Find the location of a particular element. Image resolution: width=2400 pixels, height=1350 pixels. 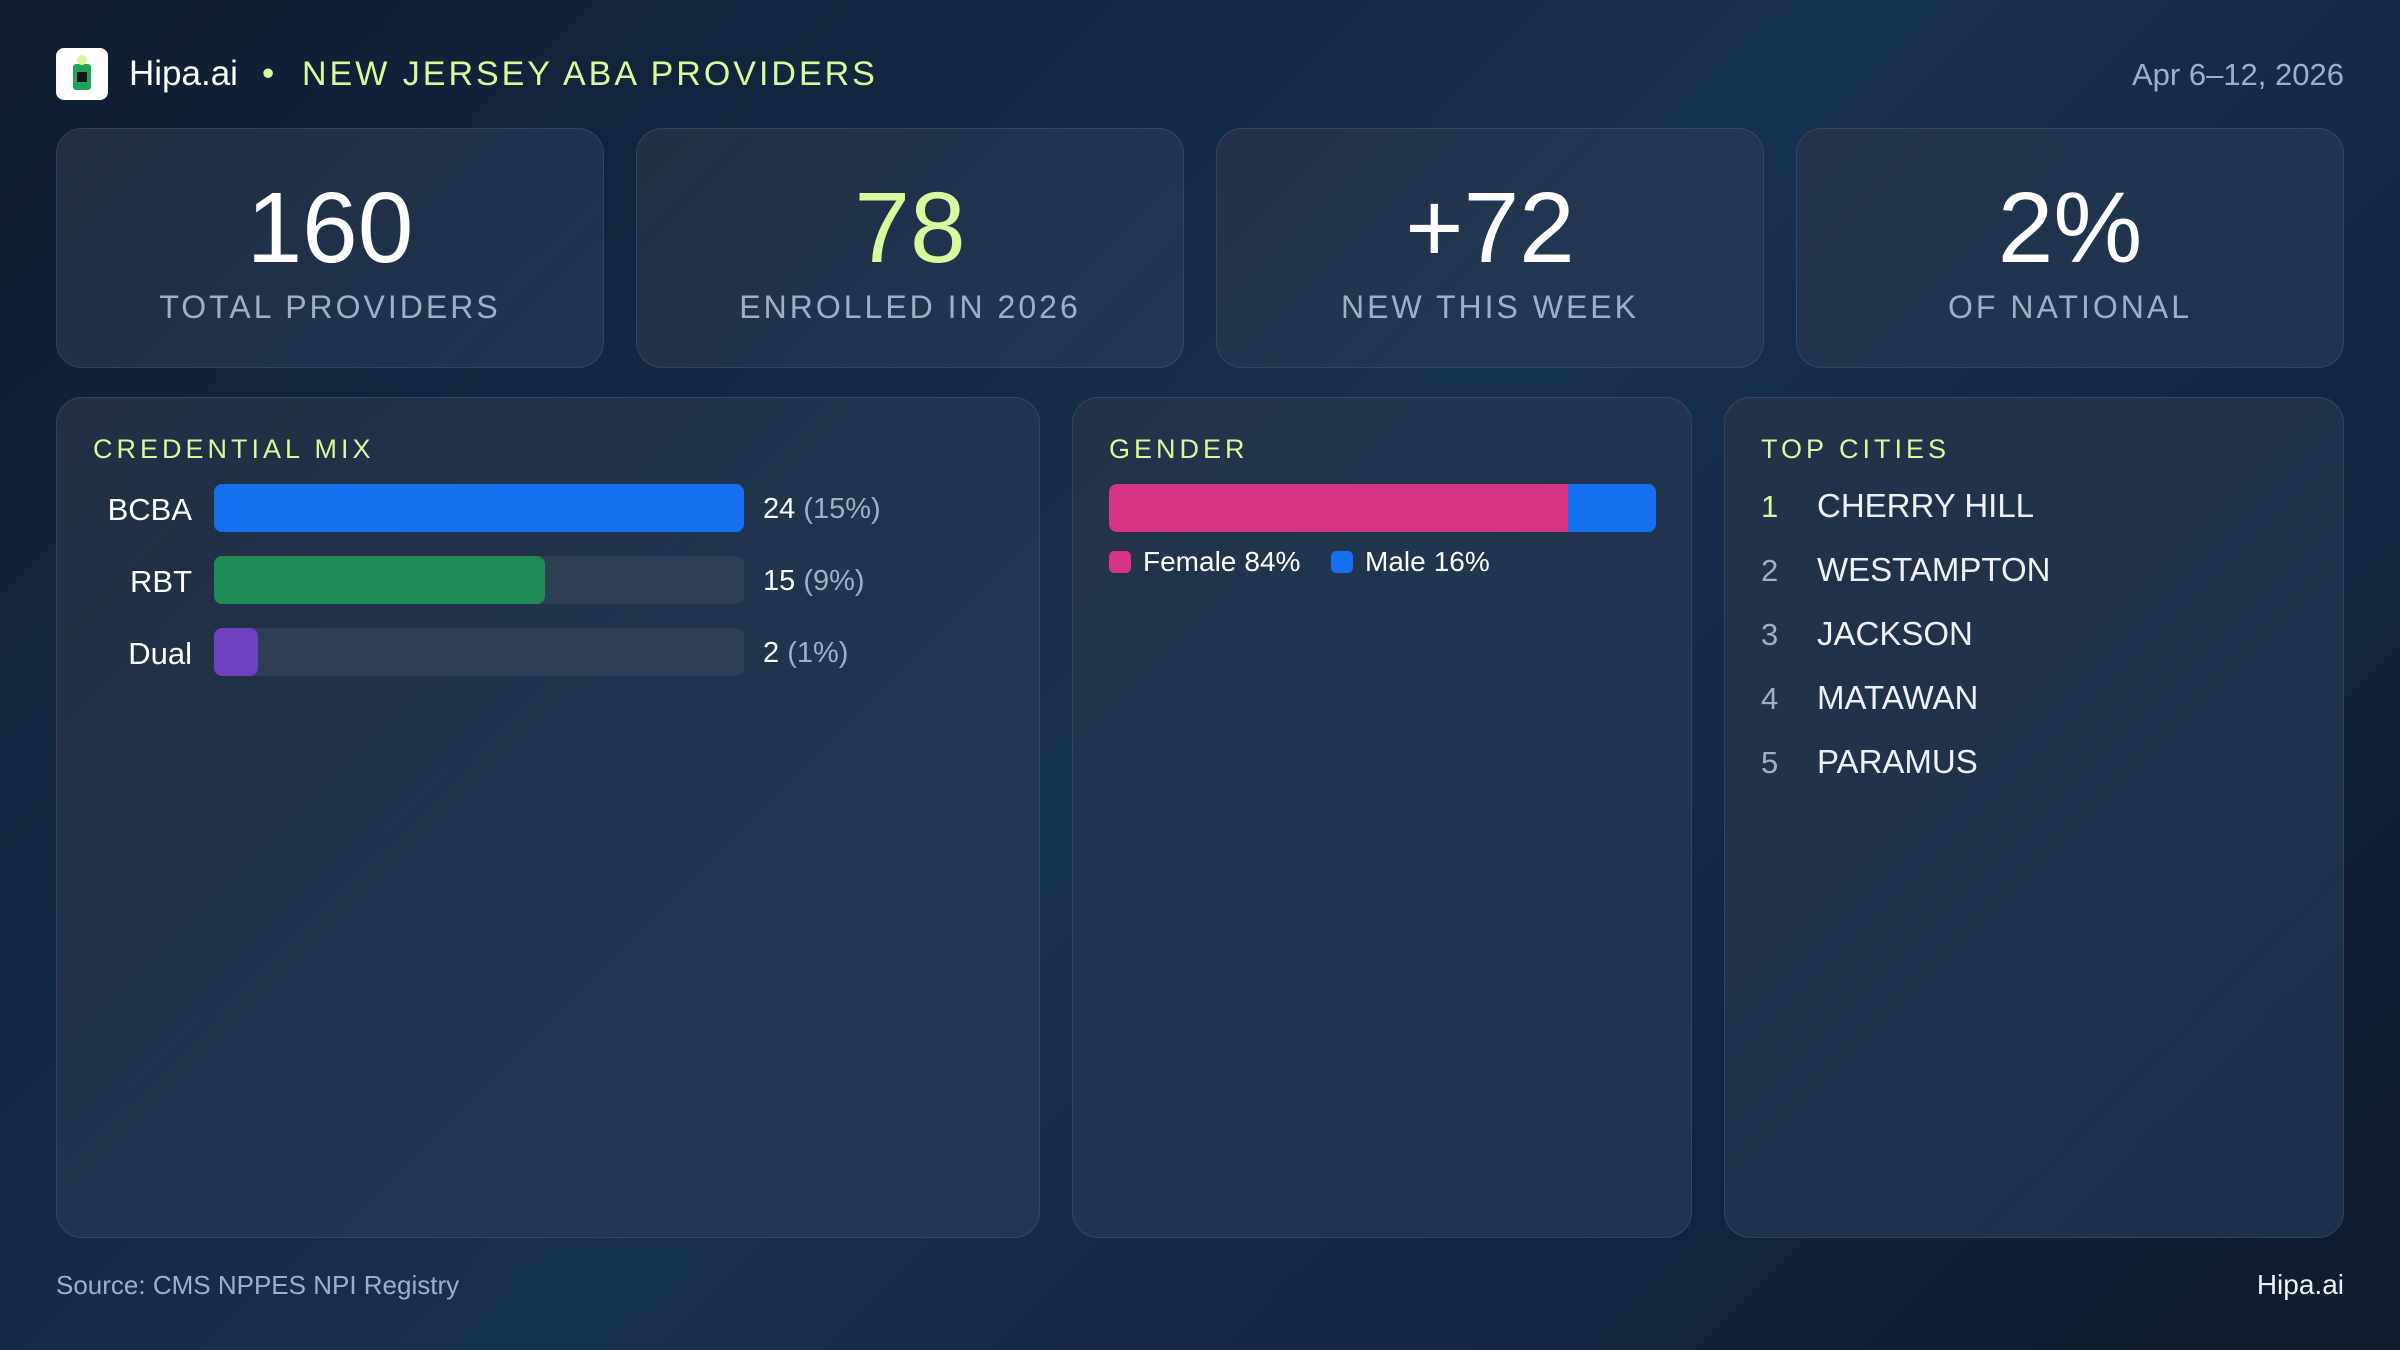

share: (9%) is located at coordinates (834, 581).